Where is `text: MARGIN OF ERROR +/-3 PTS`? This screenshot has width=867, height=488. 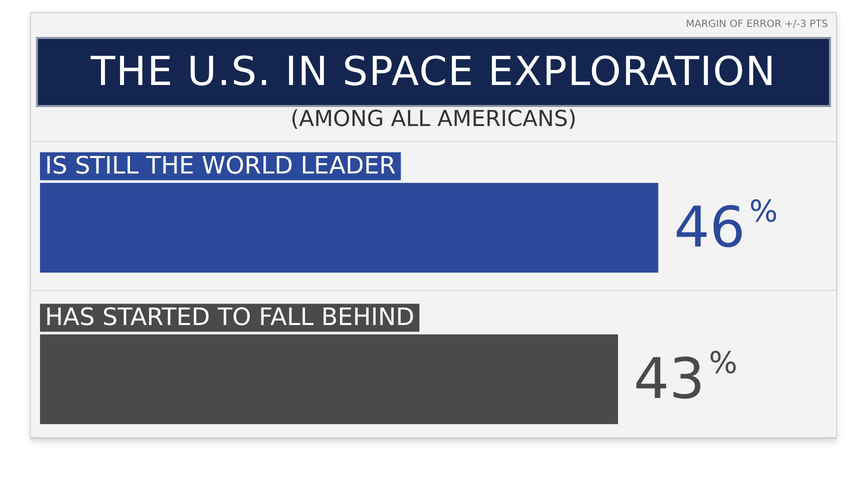
text: MARGIN OF ERROR +/-3 PTS is located at coordinates (757, 24).